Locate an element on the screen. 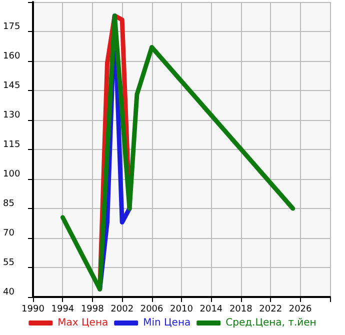  y-tick-label: 85 is located at coordinates (8, 204).